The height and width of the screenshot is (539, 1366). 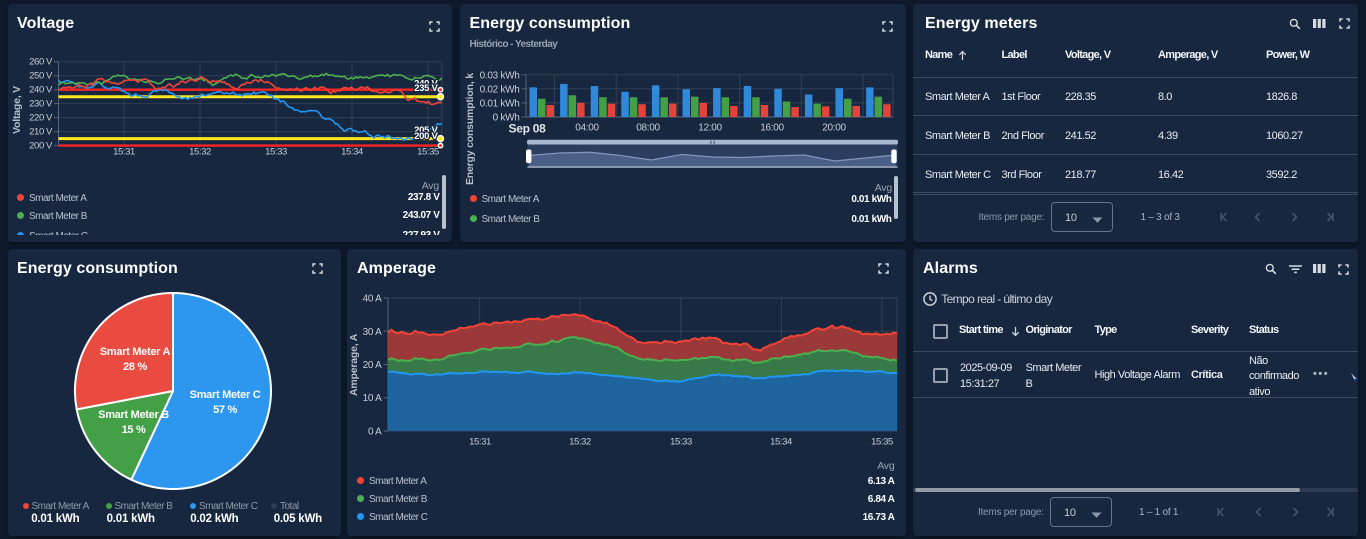 What do you see at coordinates (505, 118) in the screenshot?
I see `svg-text: 0 kWh` at bounding box center [505, 118].